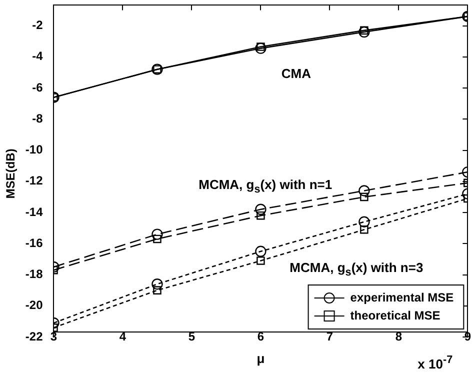 Image resolution: width=474 pixels, height=376 pixels. I want to click on y-tick-label: -18, so click(34, 274).